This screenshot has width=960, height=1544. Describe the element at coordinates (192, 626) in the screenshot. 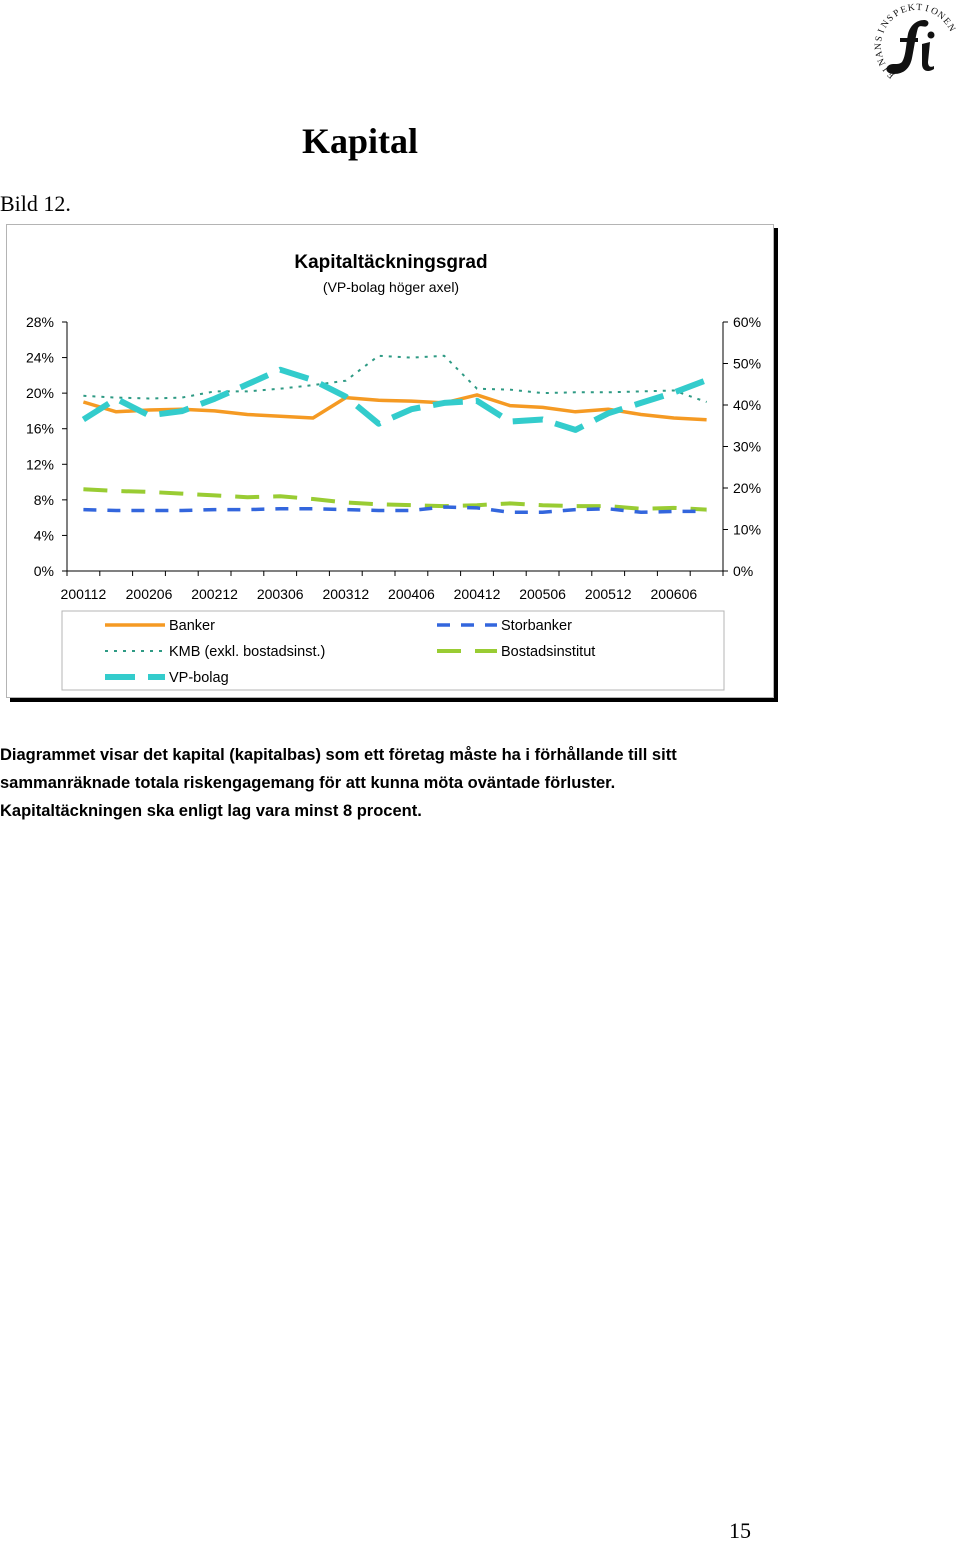

I see `legend-label: Banker` at that location.